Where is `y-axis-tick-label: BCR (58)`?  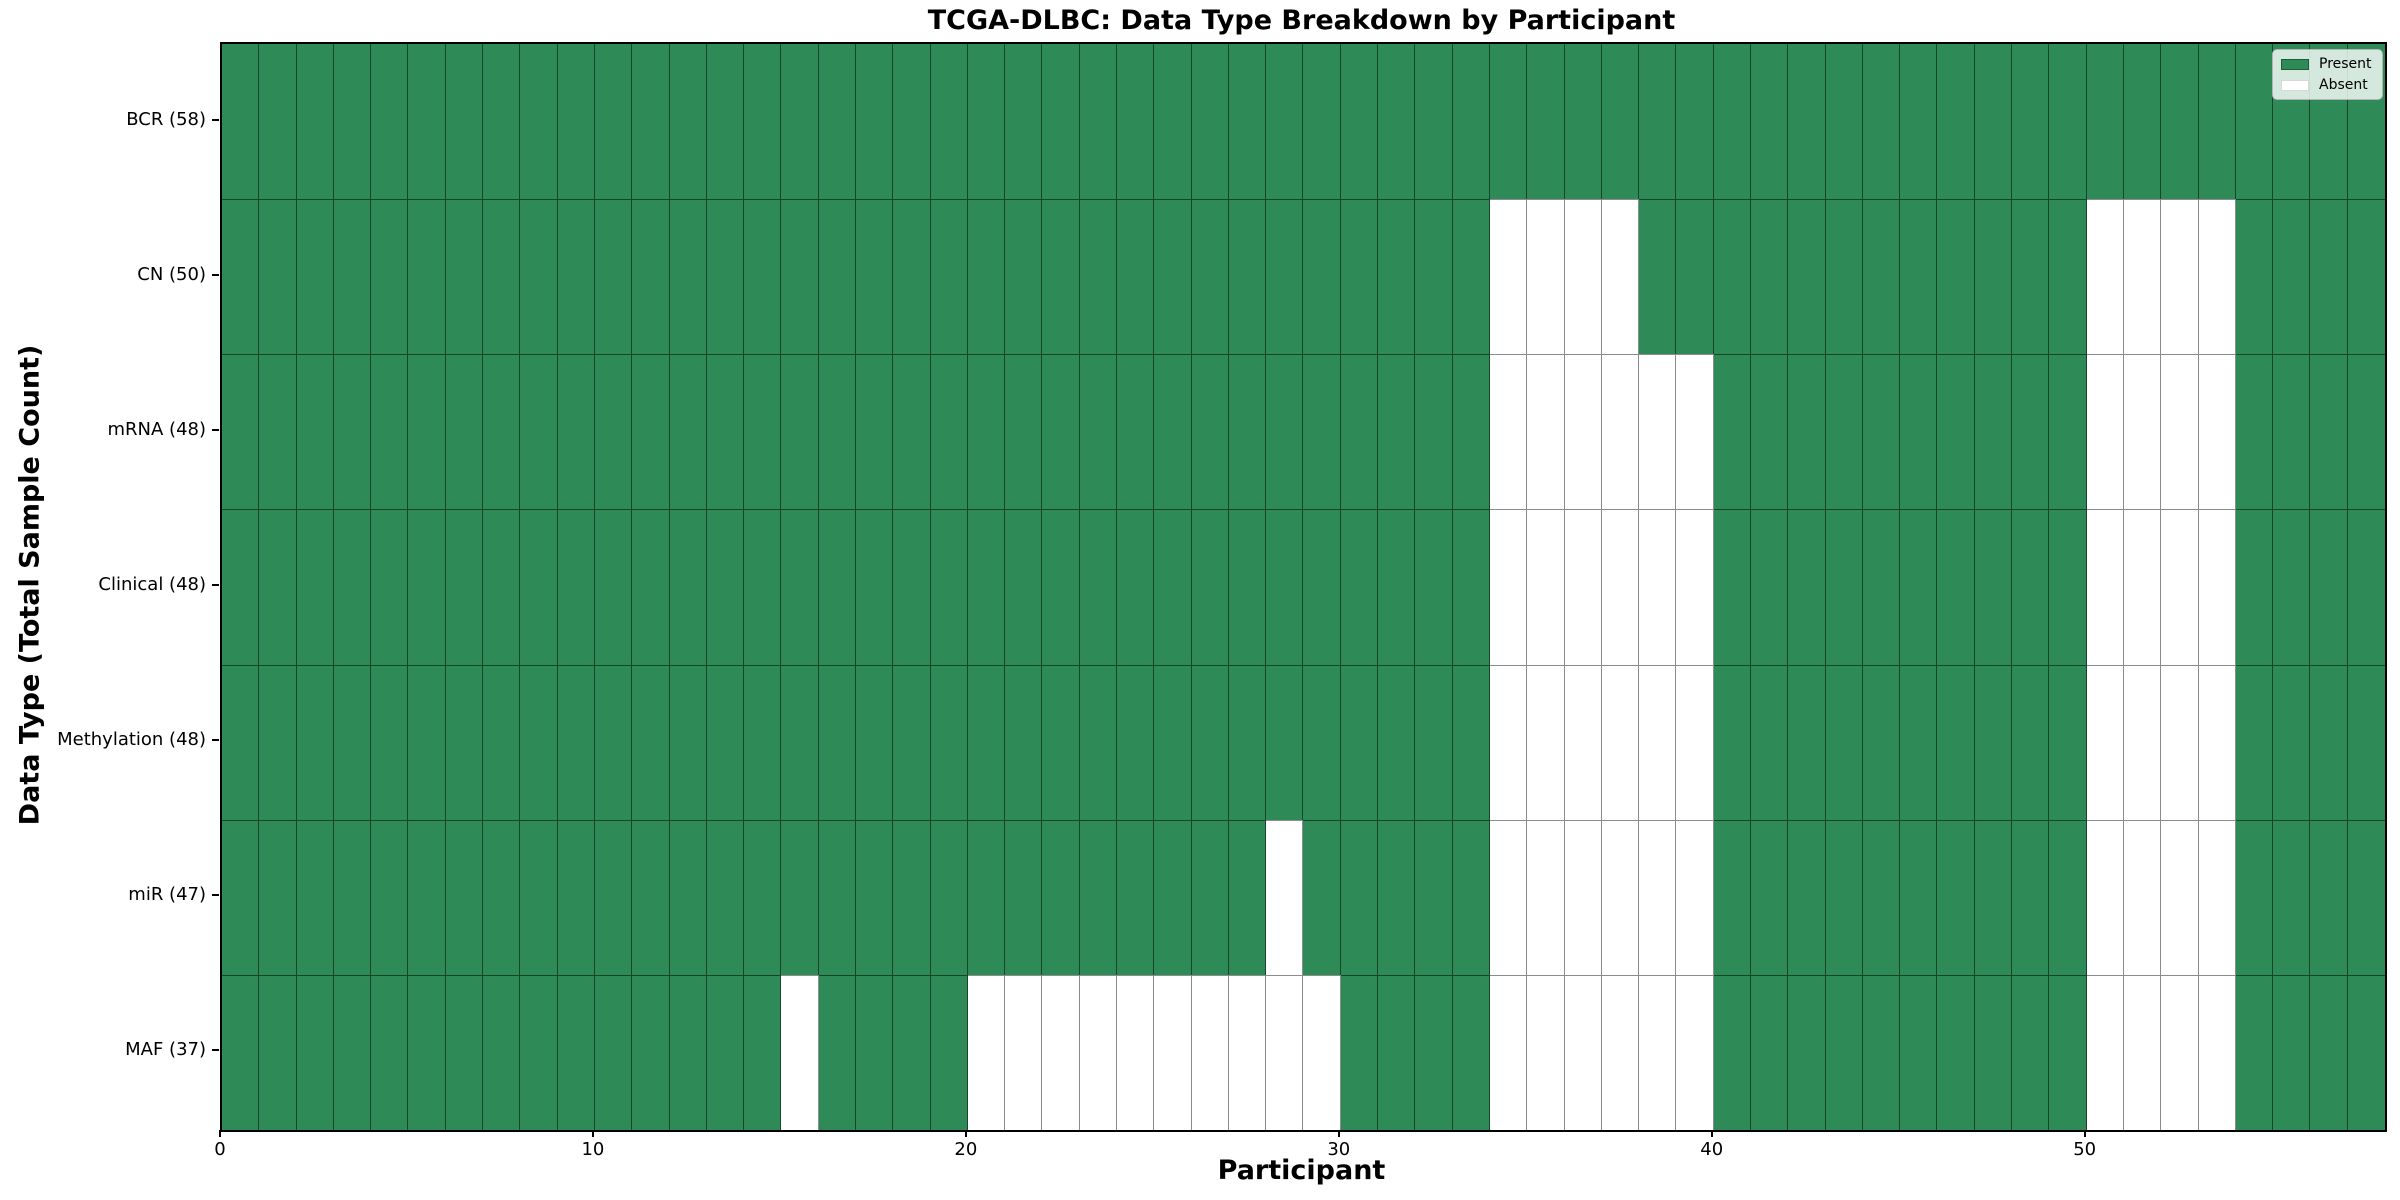
y-axis-tick-label: BCR (58) is located at coordinates (166, 119).